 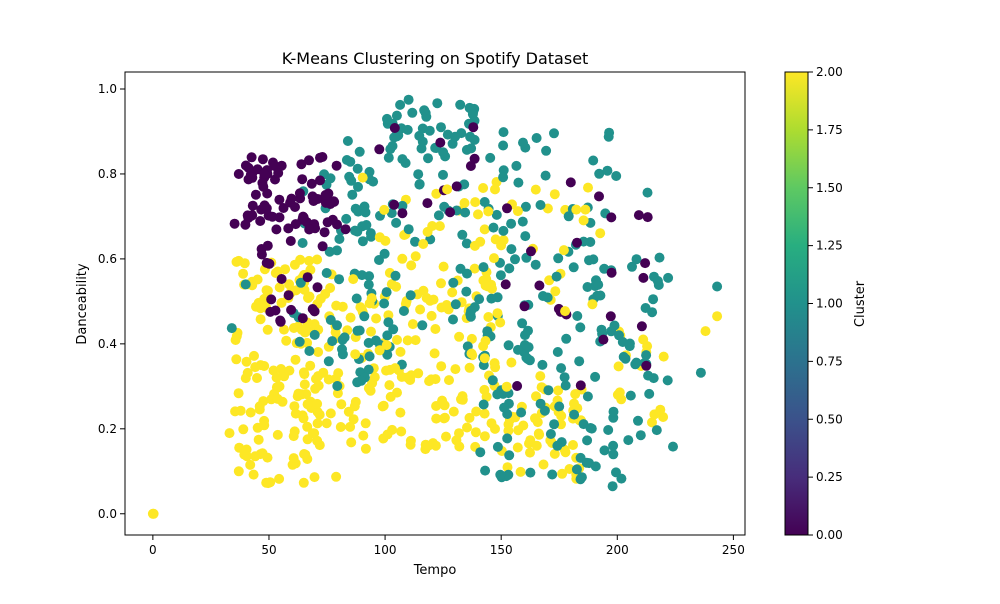 I want to click on colorbar-tick-label: 1.00, so click(x=829, y=304).